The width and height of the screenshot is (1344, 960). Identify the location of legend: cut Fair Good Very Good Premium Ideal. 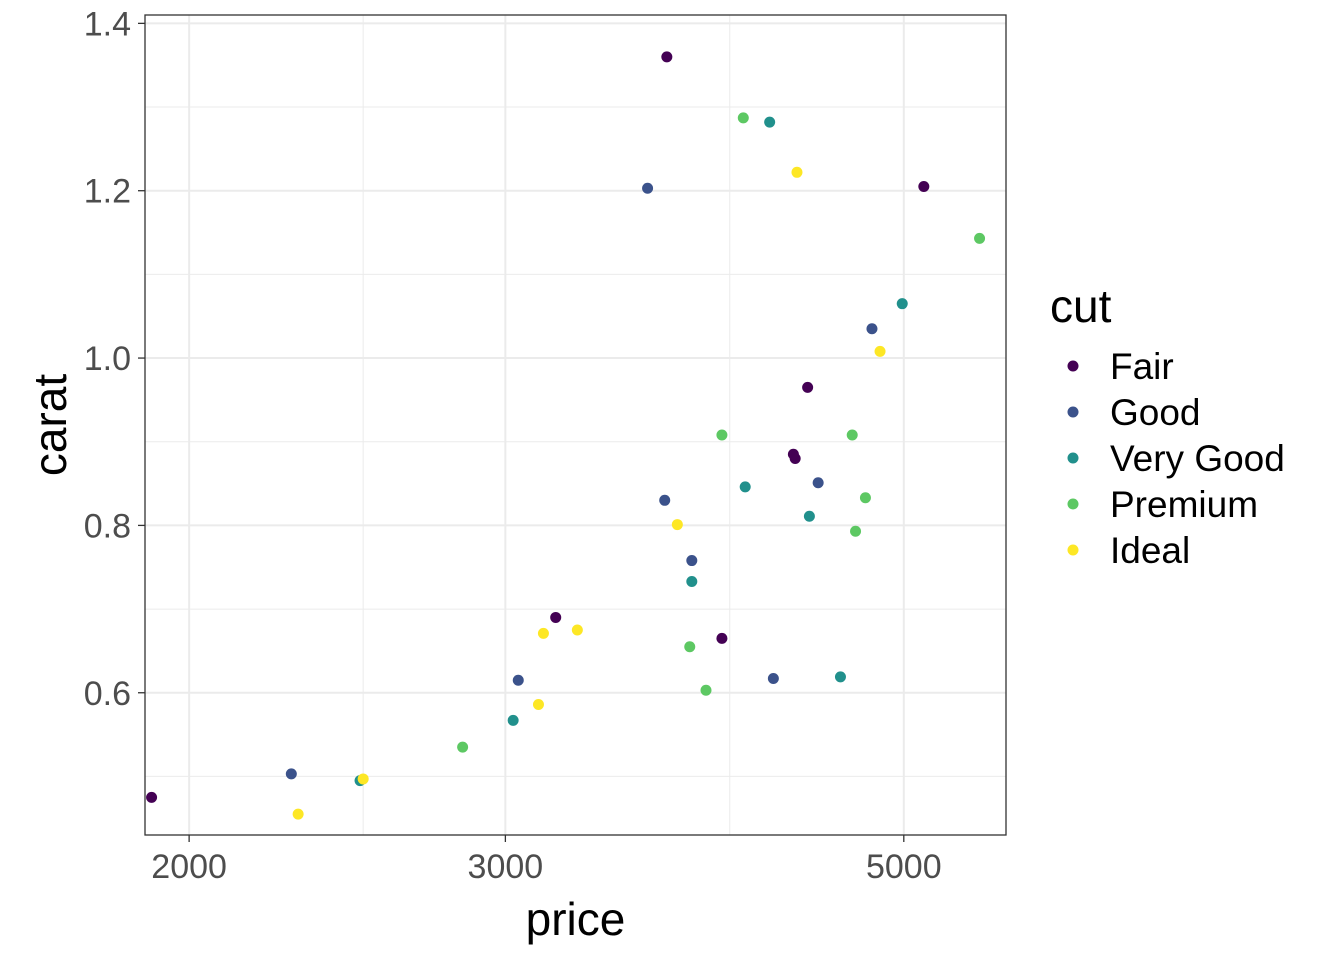
(1167, 425).